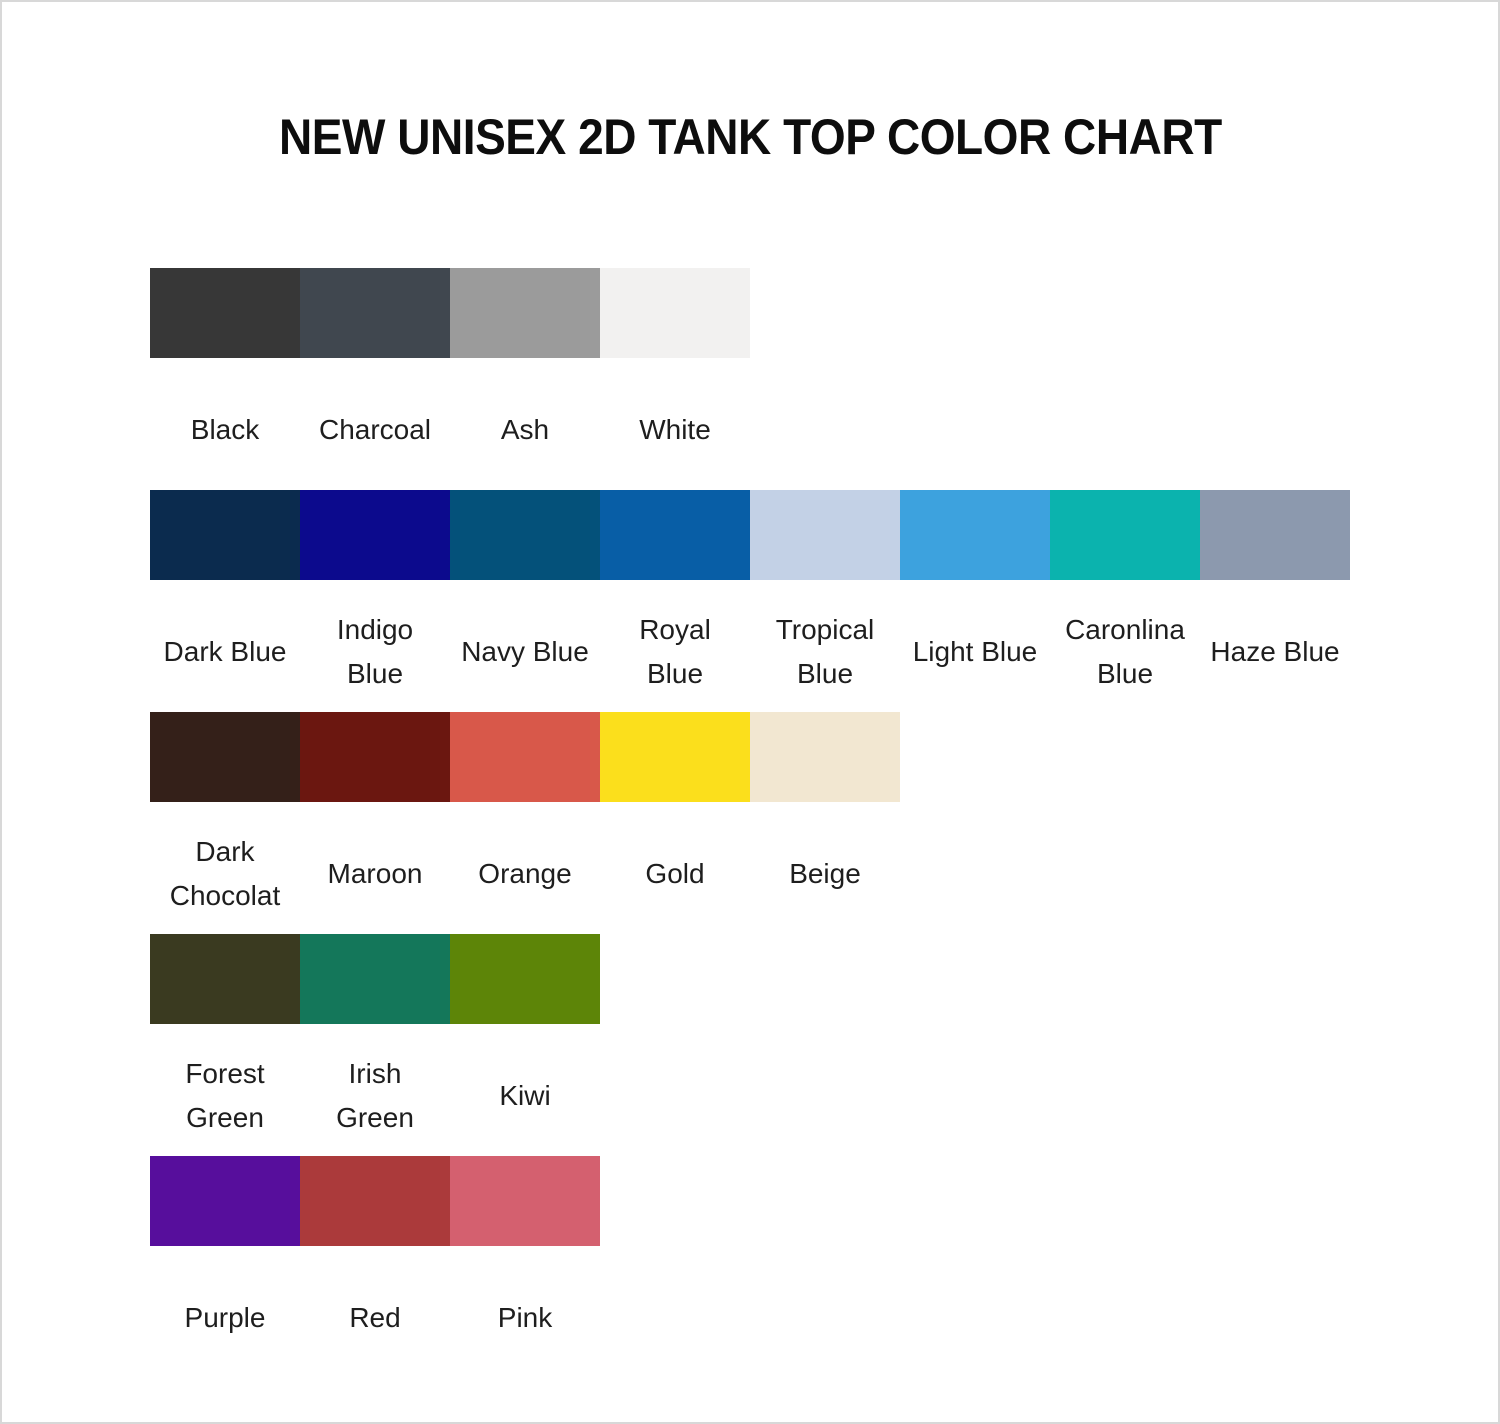 This screenshot has height=1424, width=1500. Describe the element at coordinates (375, 1095) in the screenshot. I see `irish-green-label: Irish Green` at that location.